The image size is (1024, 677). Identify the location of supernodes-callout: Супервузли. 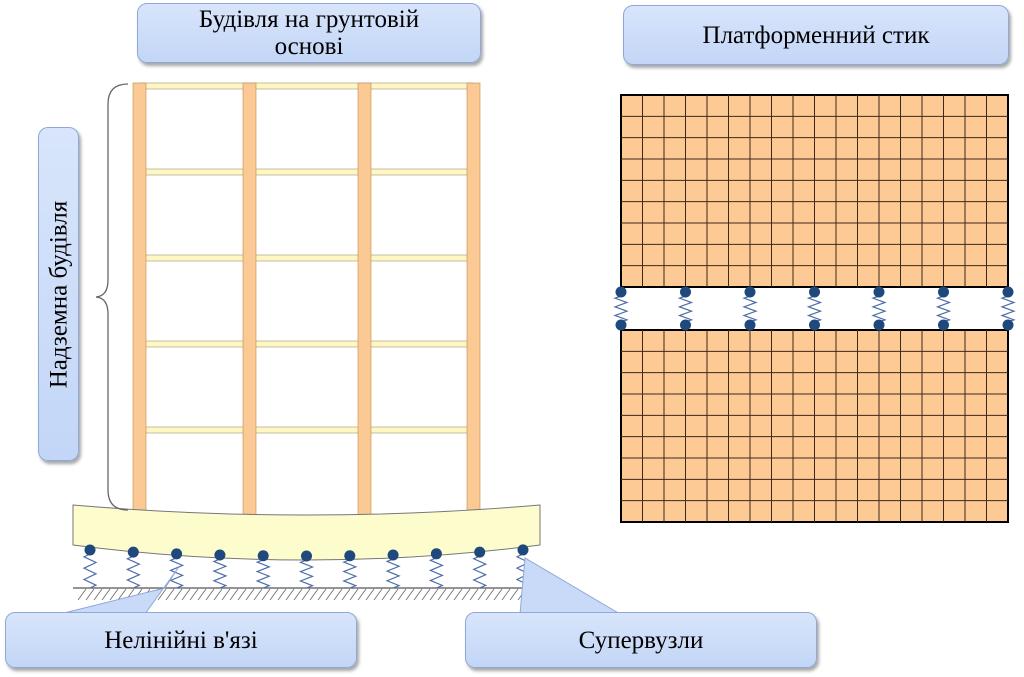
(641, 640).